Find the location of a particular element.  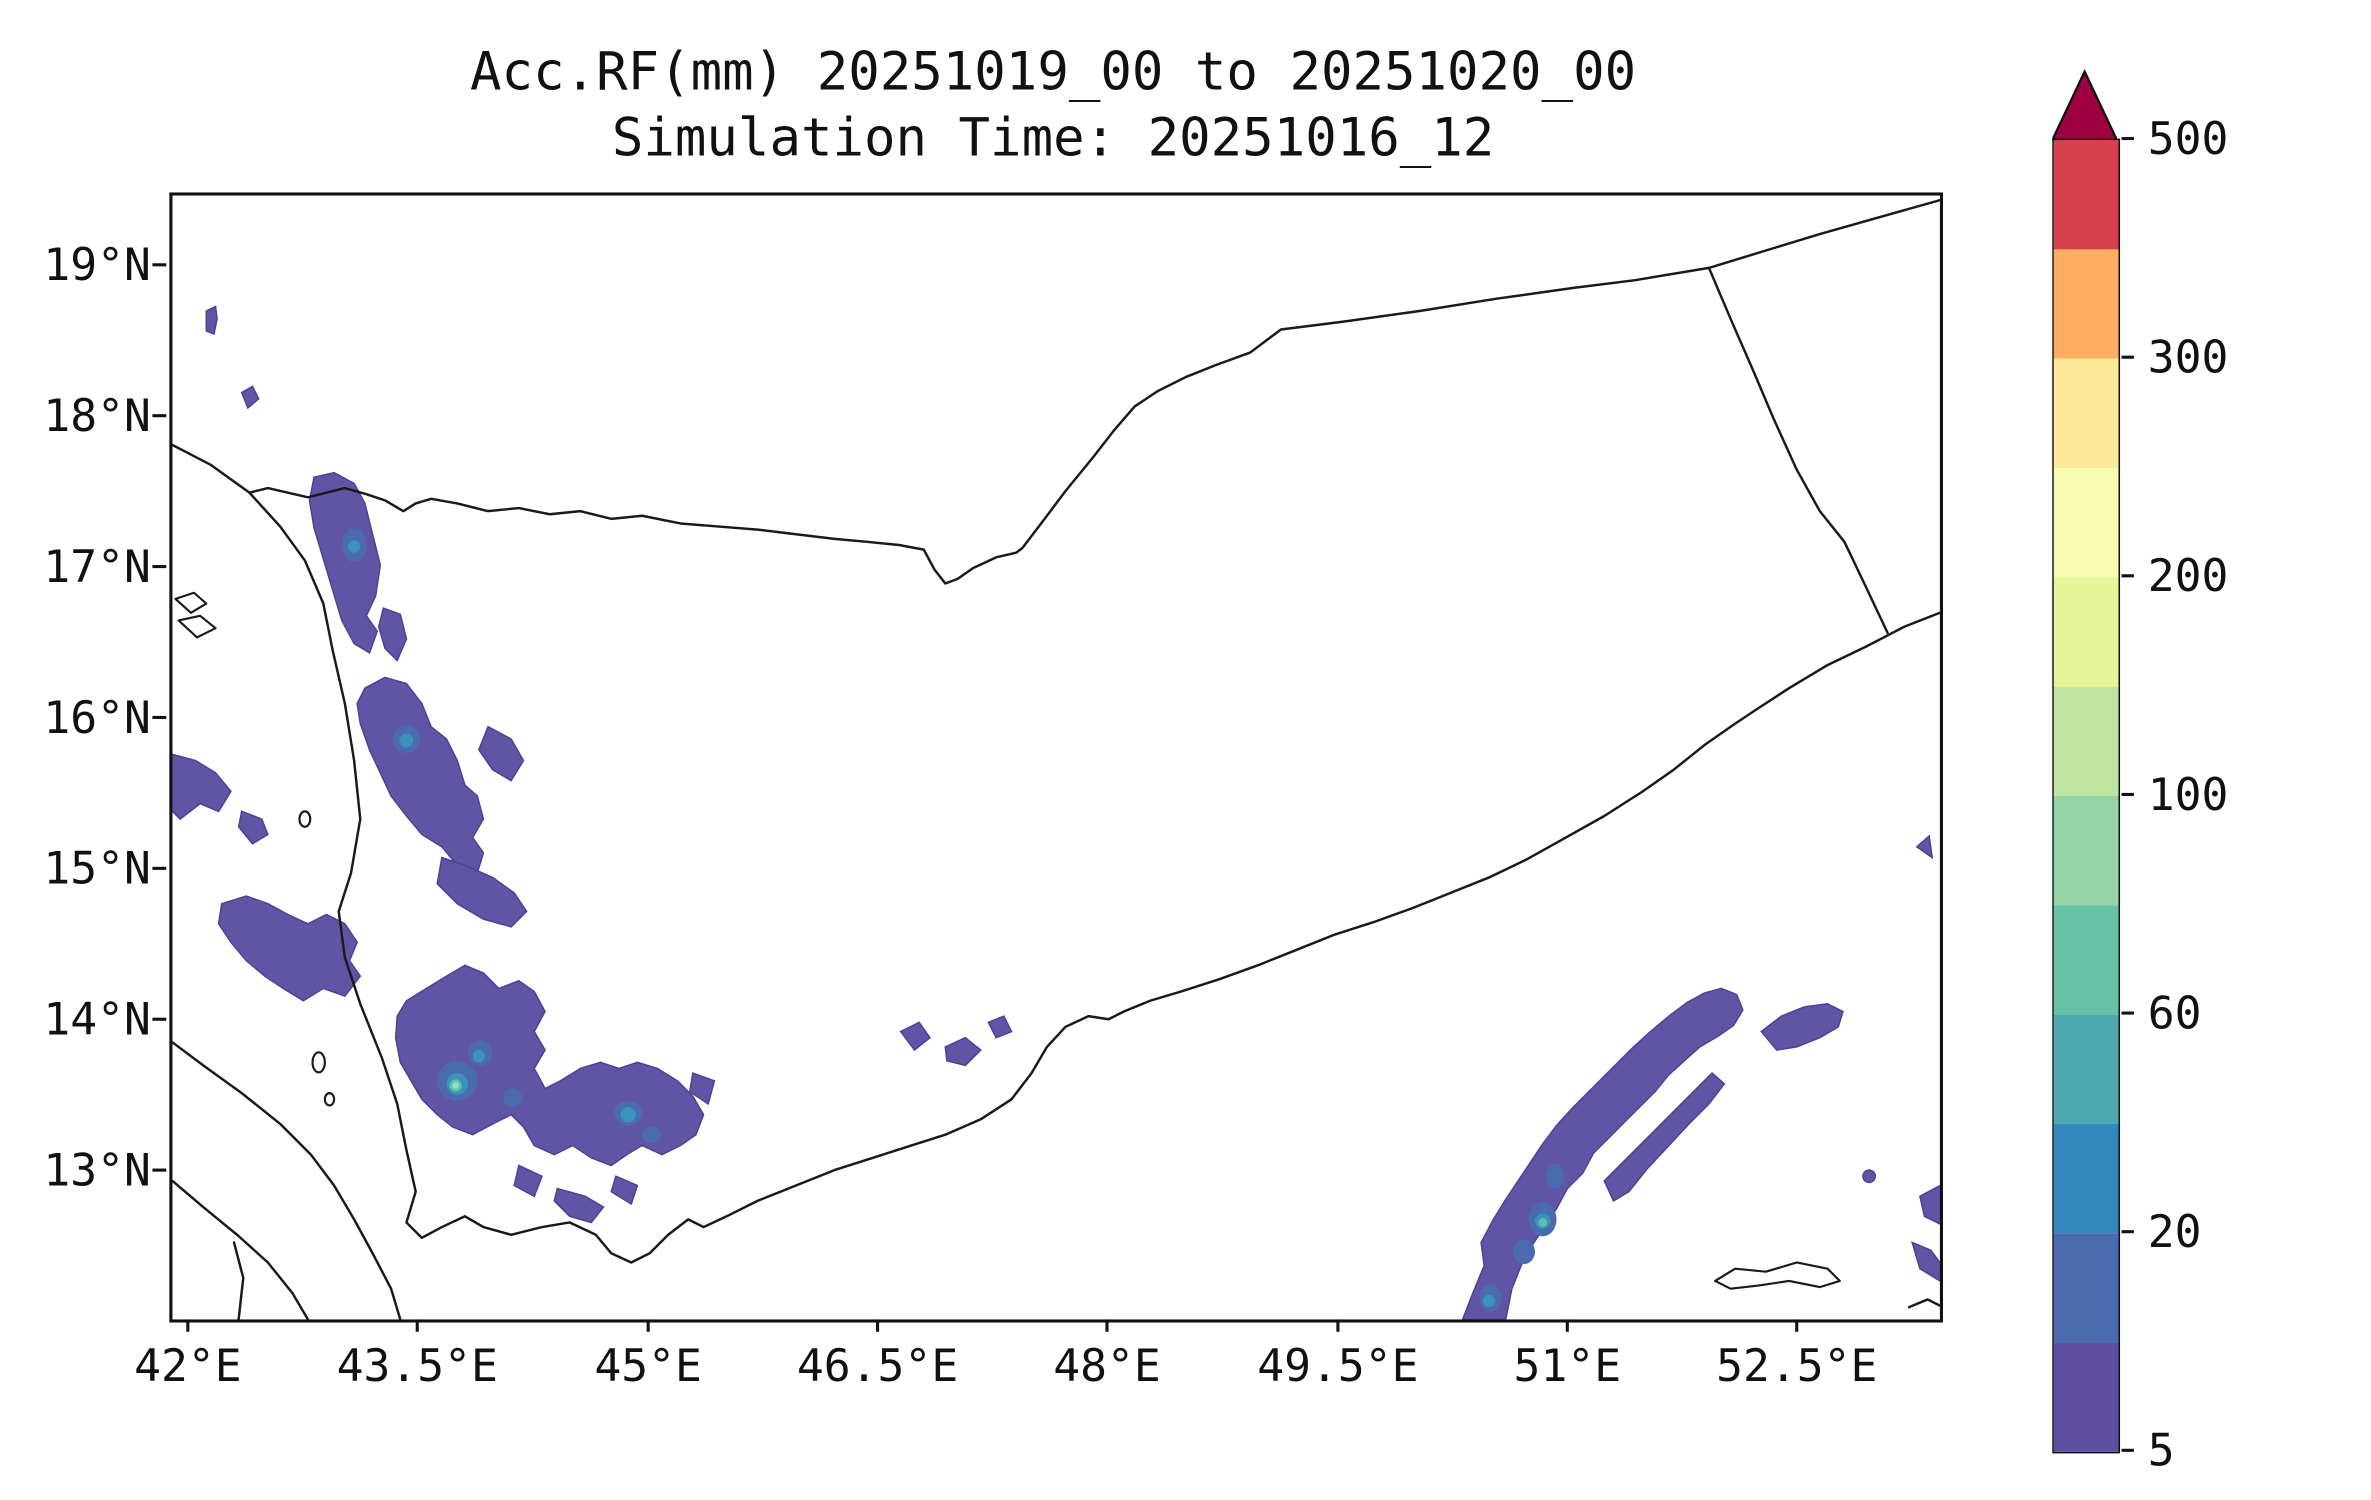

border-saudi-oman is located at coordinates (1823, 234).